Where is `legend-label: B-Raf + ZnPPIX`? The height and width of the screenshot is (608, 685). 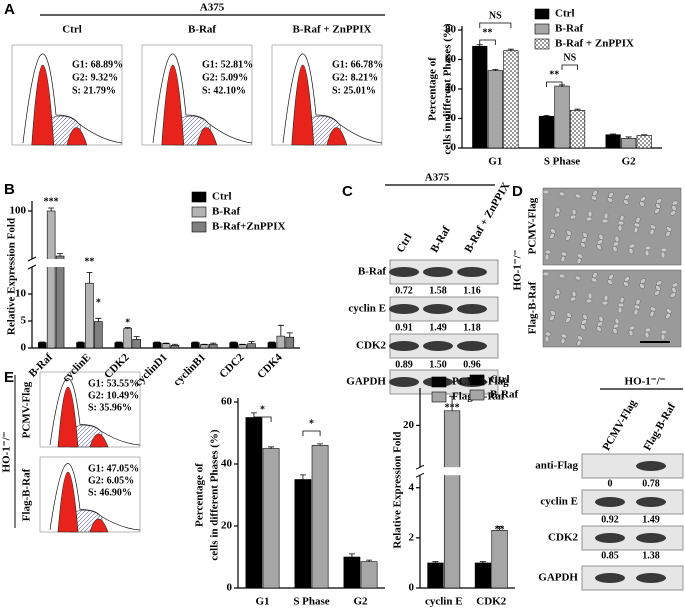 legend-label: B-Raf + ZnPPIX is located at coordinates (594, 44).